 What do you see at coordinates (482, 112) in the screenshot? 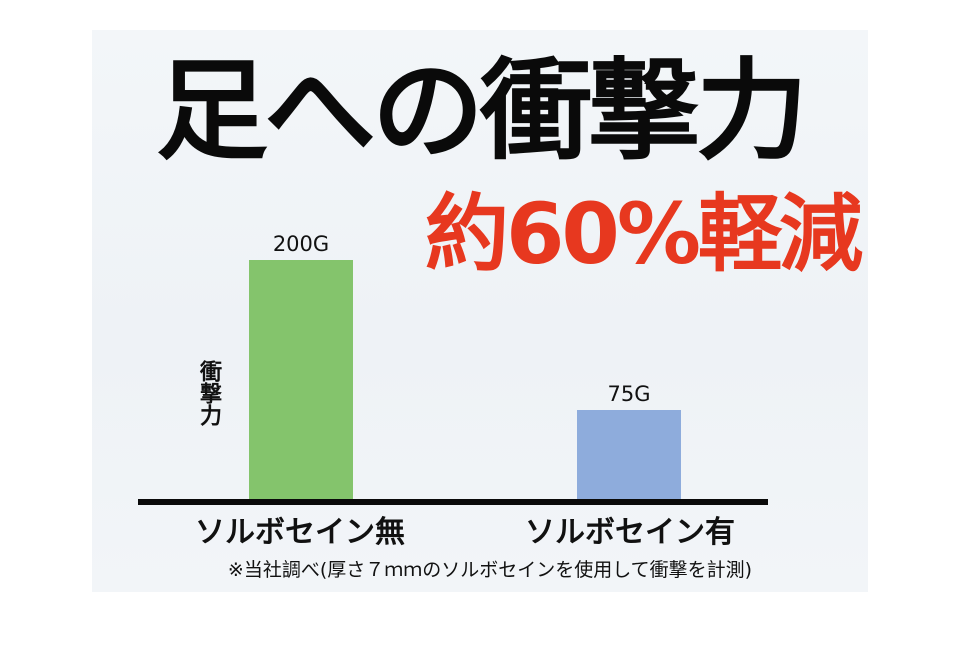
I see `headline: 足への衝撃力` at bounding box center [482, 112].